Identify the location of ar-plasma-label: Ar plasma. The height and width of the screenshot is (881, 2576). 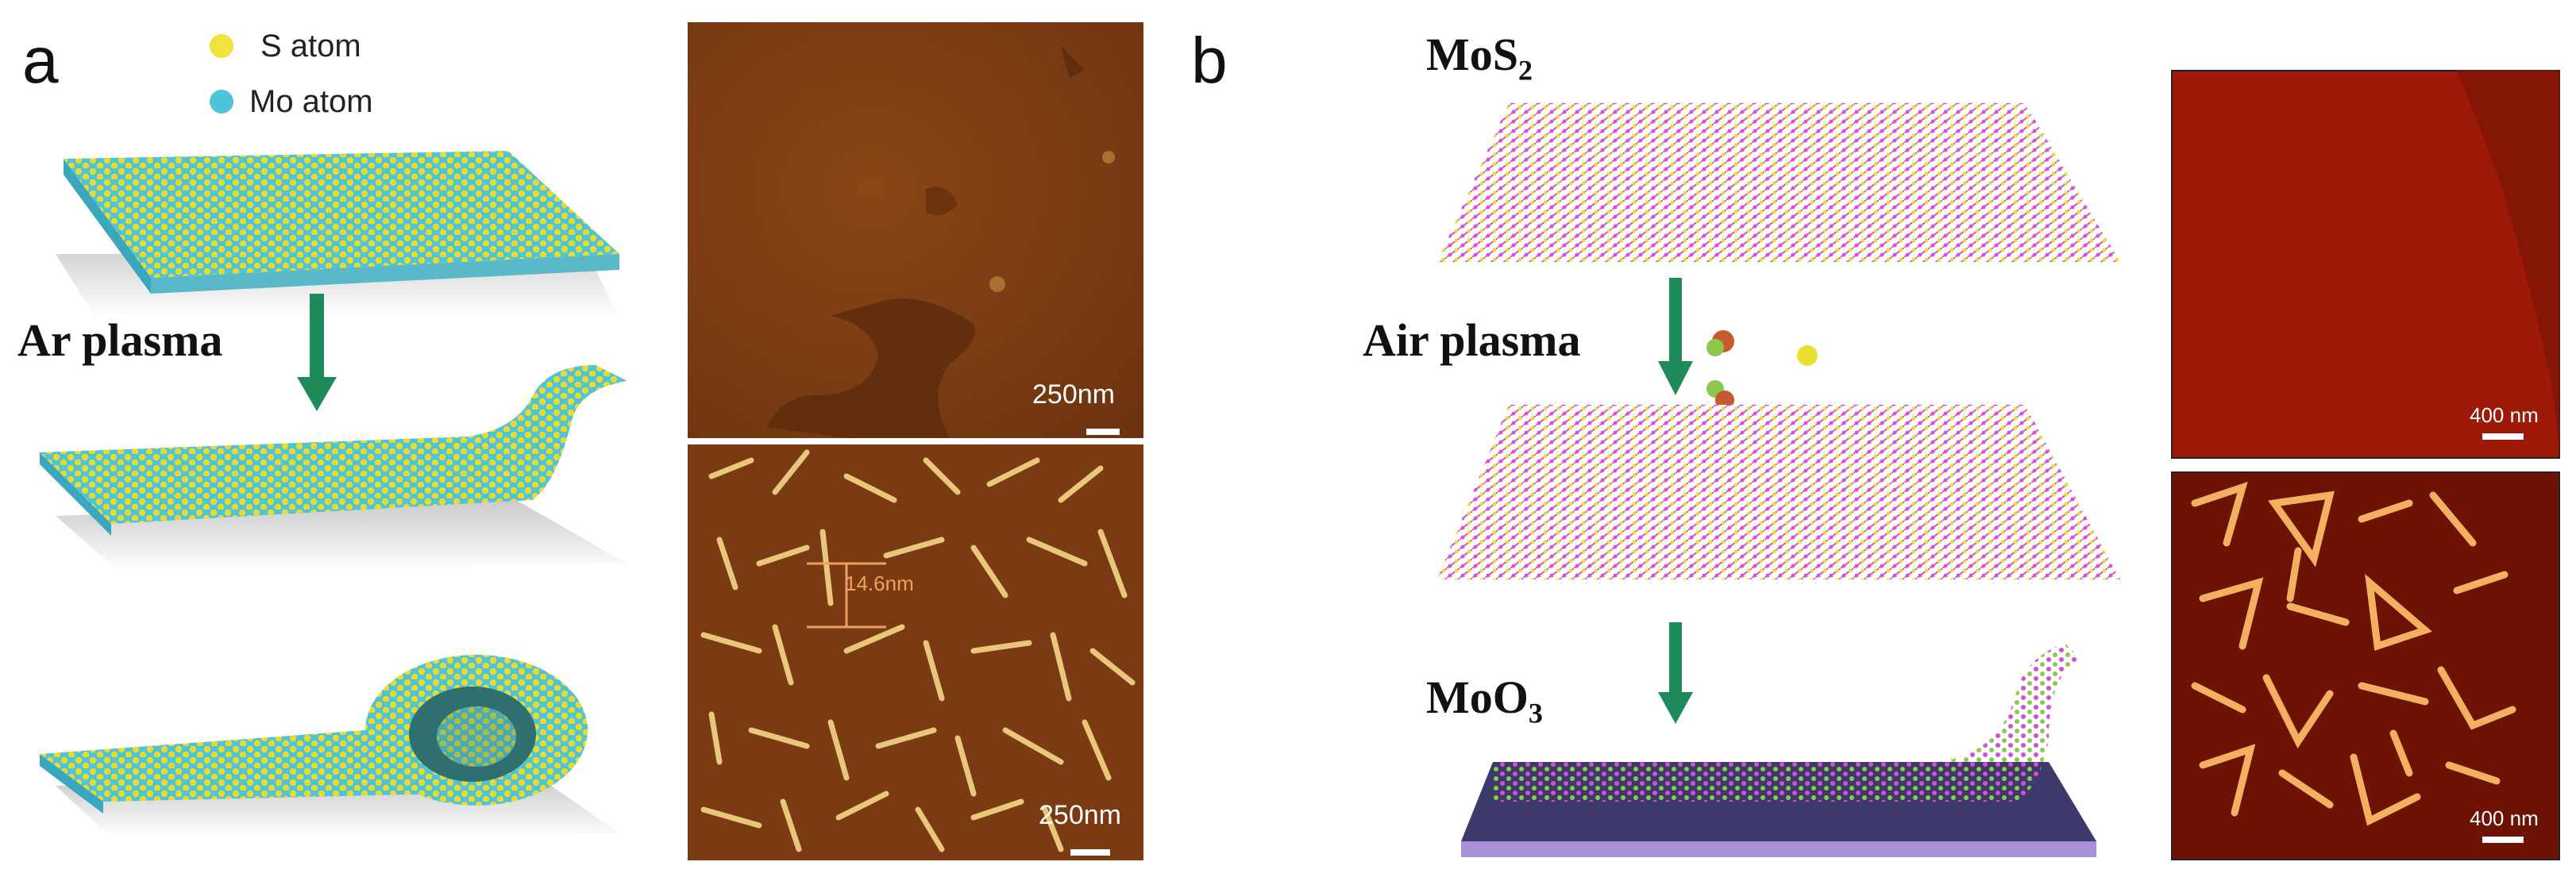
(120, 340).